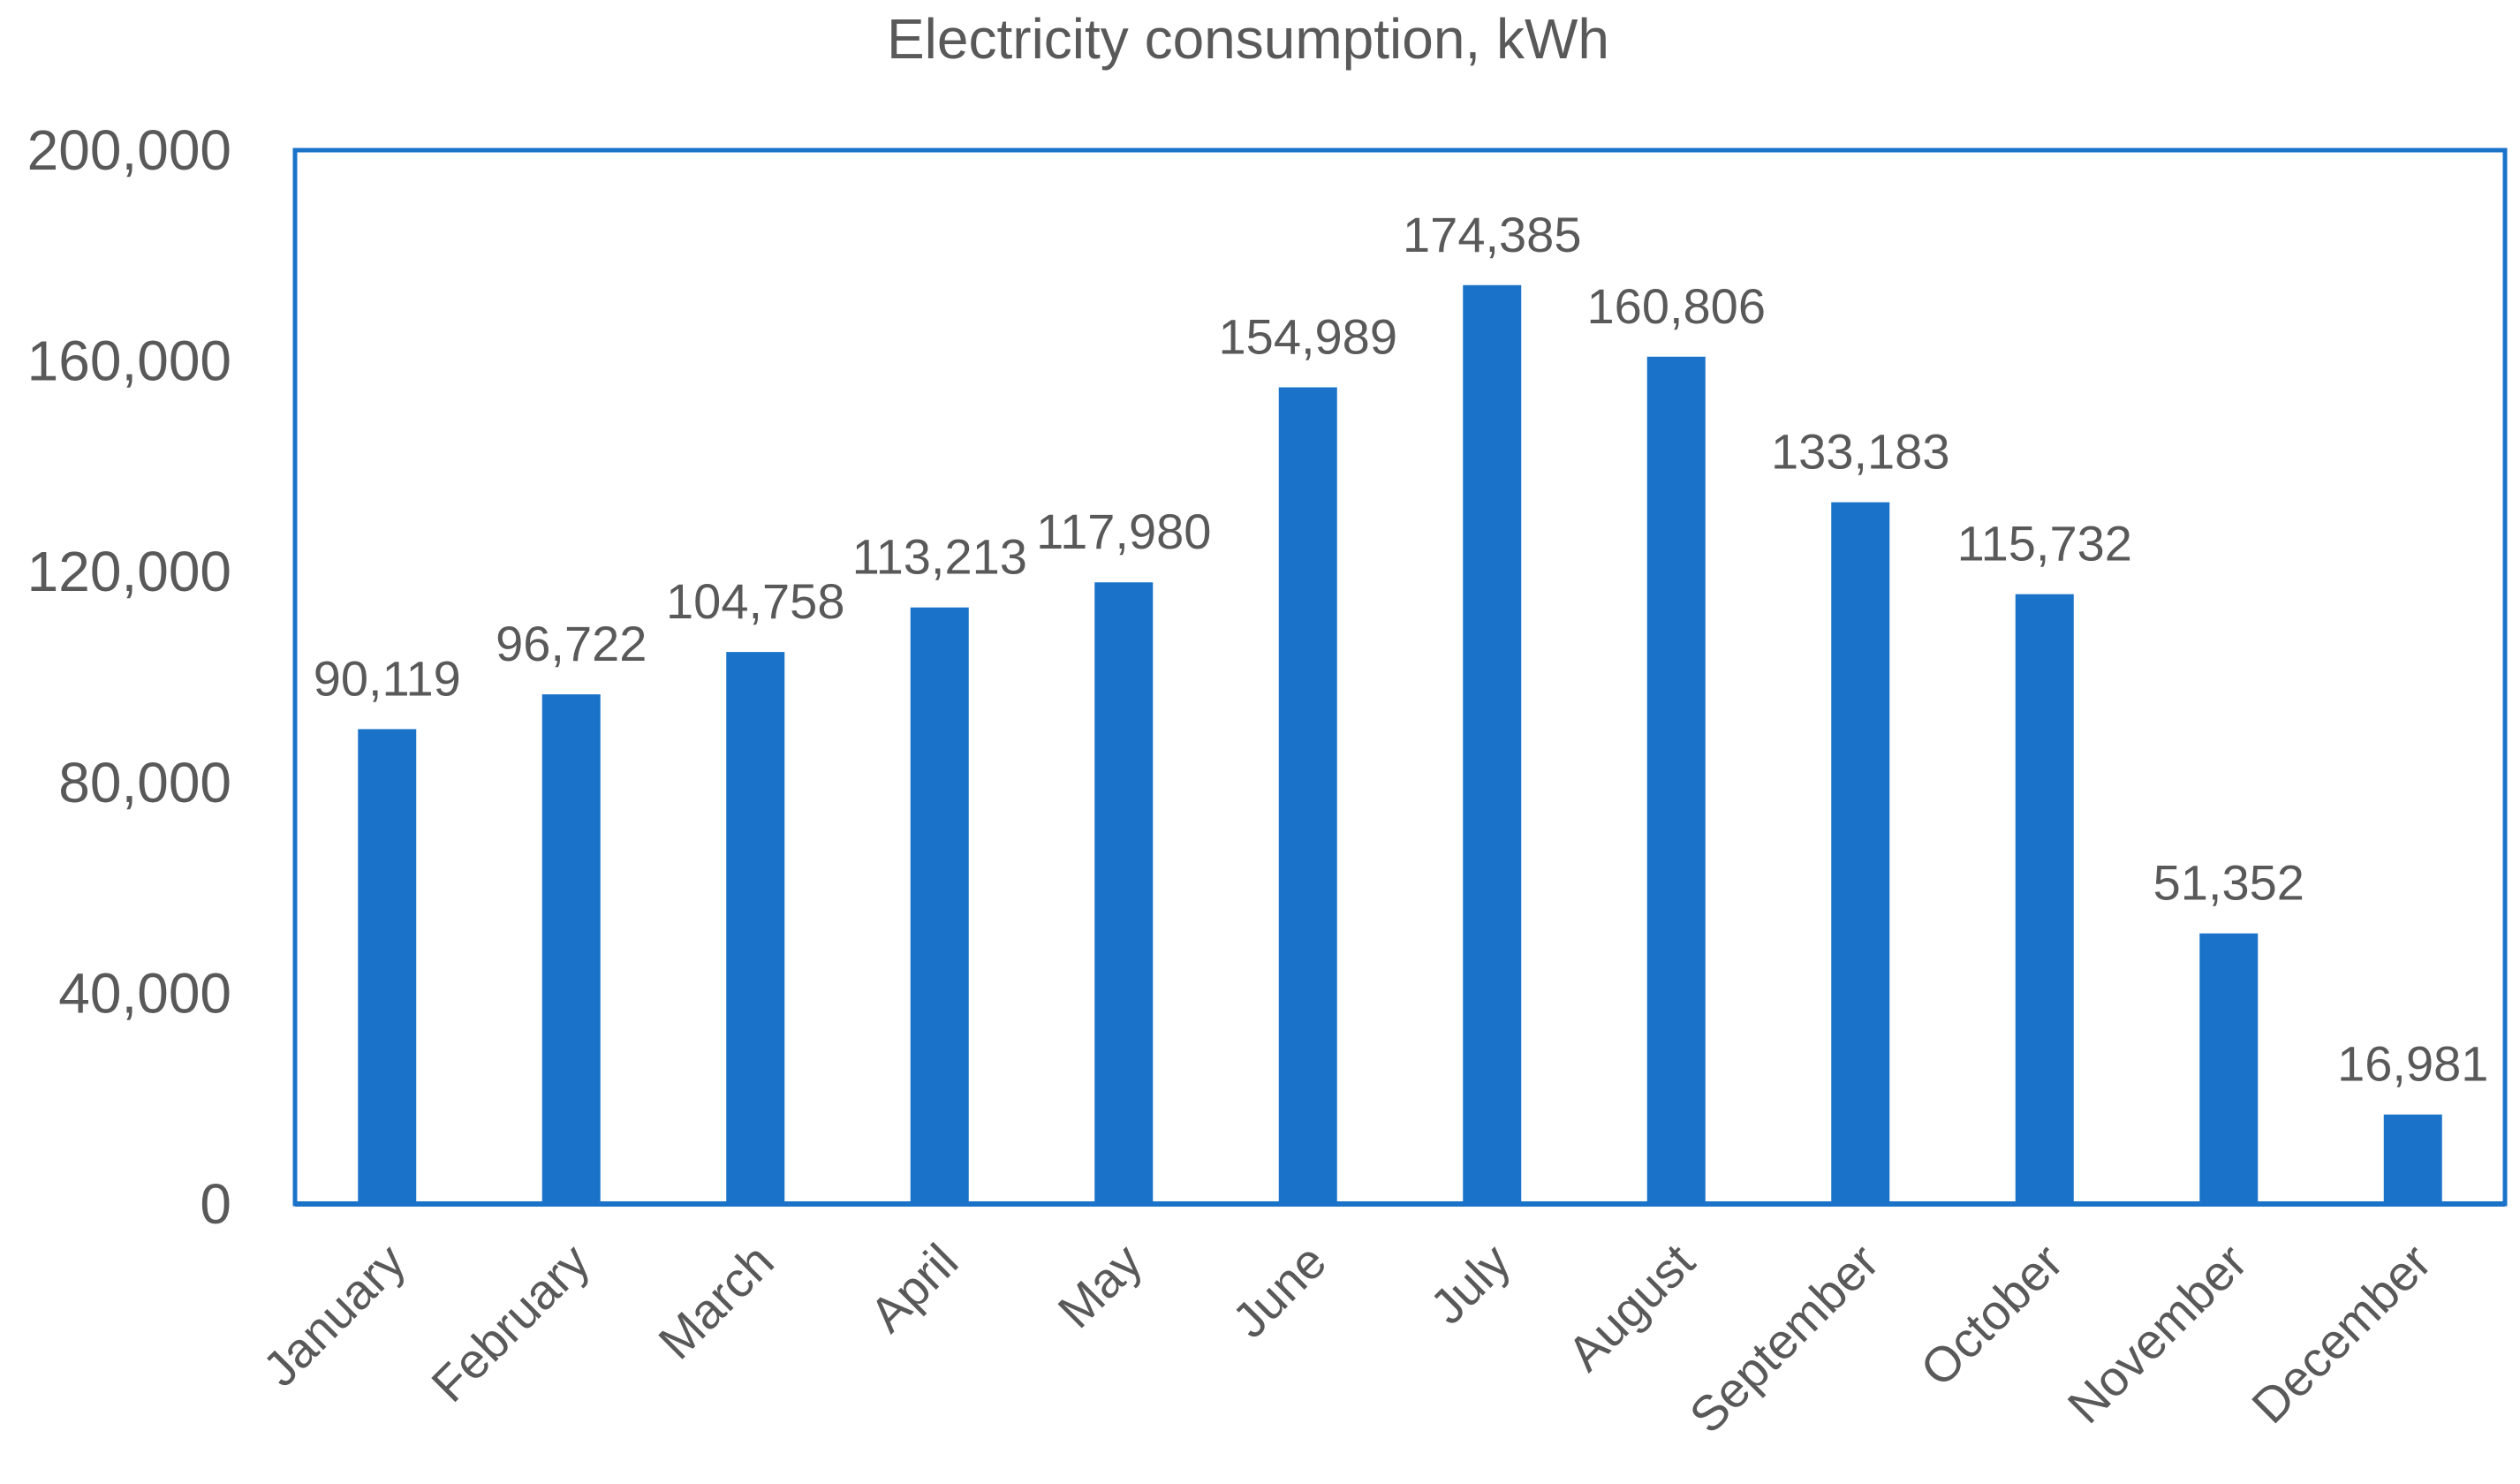 The image size is (2520, 1484). What do you see at coordinates (1676, 780) in the screenshot?
I see `bar-august` at bounding box center [1676, 780].